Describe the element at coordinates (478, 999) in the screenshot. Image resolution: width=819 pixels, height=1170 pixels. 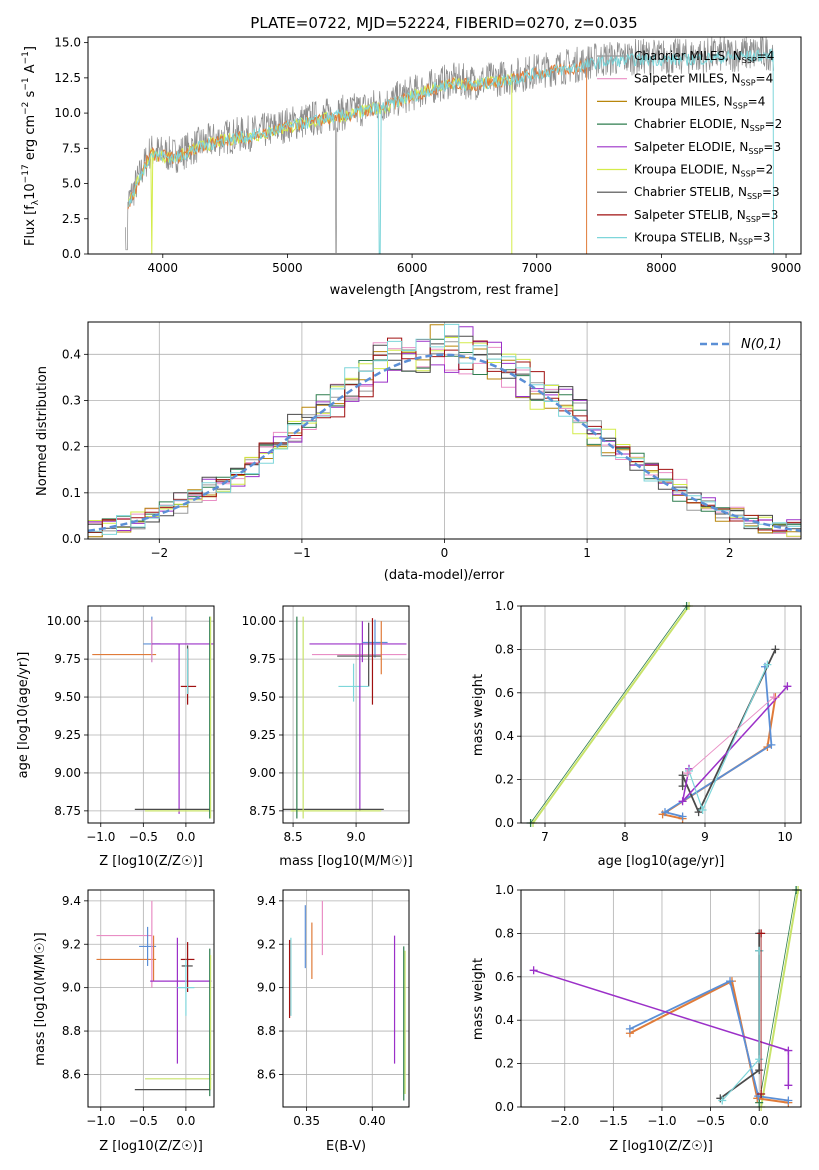
I see `weight-vs-Z-ylabel: mass weight` at that location.